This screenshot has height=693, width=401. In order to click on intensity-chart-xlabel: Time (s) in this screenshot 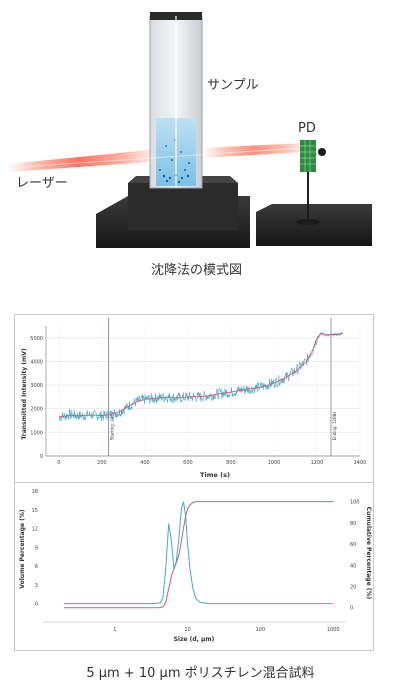, I will do `click(215, 475)`.